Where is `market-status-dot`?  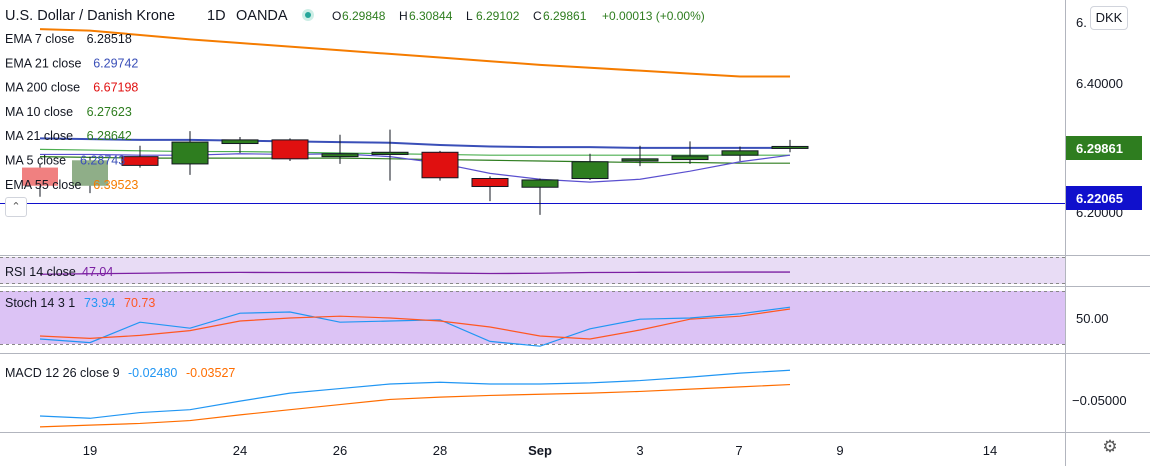 market-status-dot is located at coordinates (308, 15).